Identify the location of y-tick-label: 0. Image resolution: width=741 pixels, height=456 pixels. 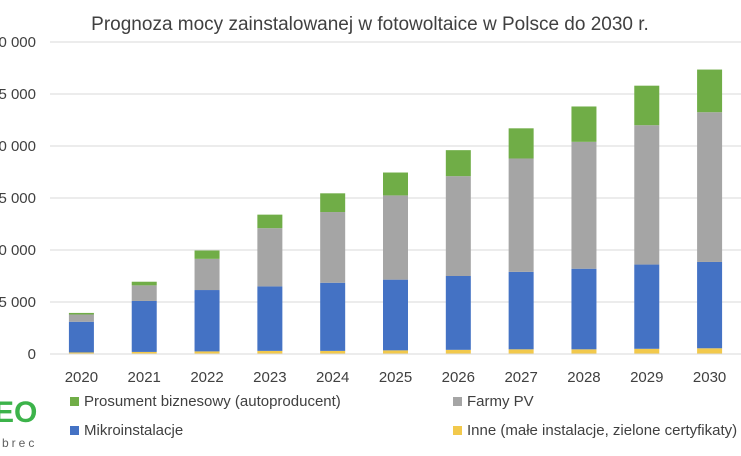
(32, 354).